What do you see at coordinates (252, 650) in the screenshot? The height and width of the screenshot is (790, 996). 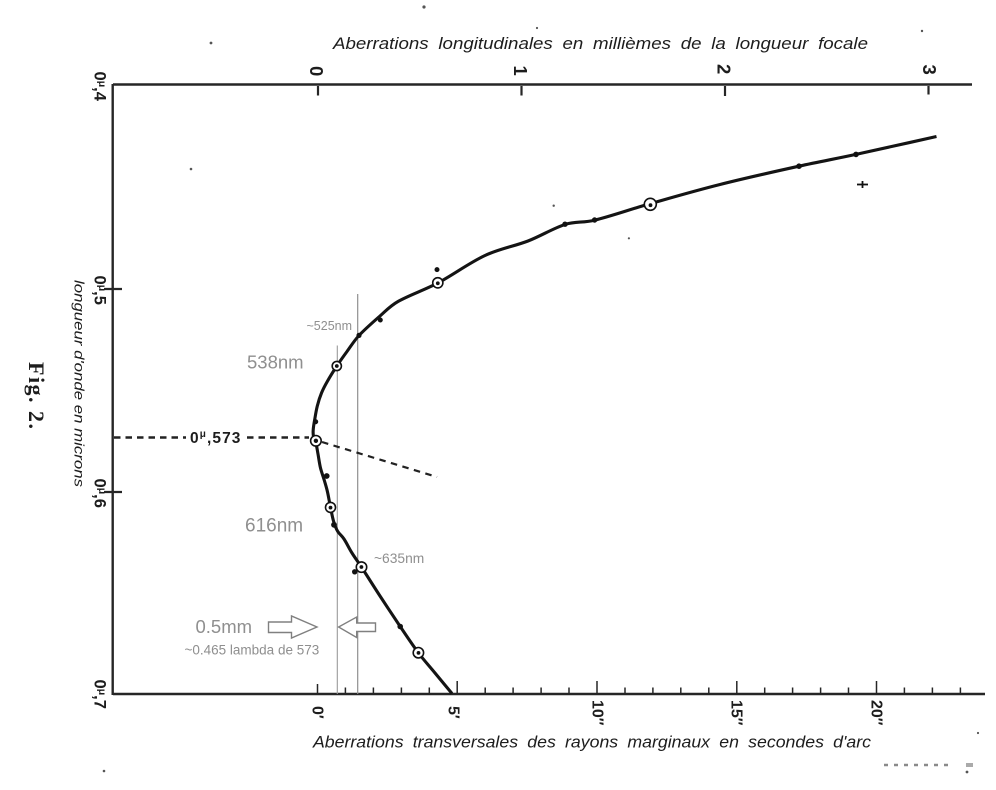 I see `svg-text: ~0.465 lambda de 573` at bounding box center [252, 650].